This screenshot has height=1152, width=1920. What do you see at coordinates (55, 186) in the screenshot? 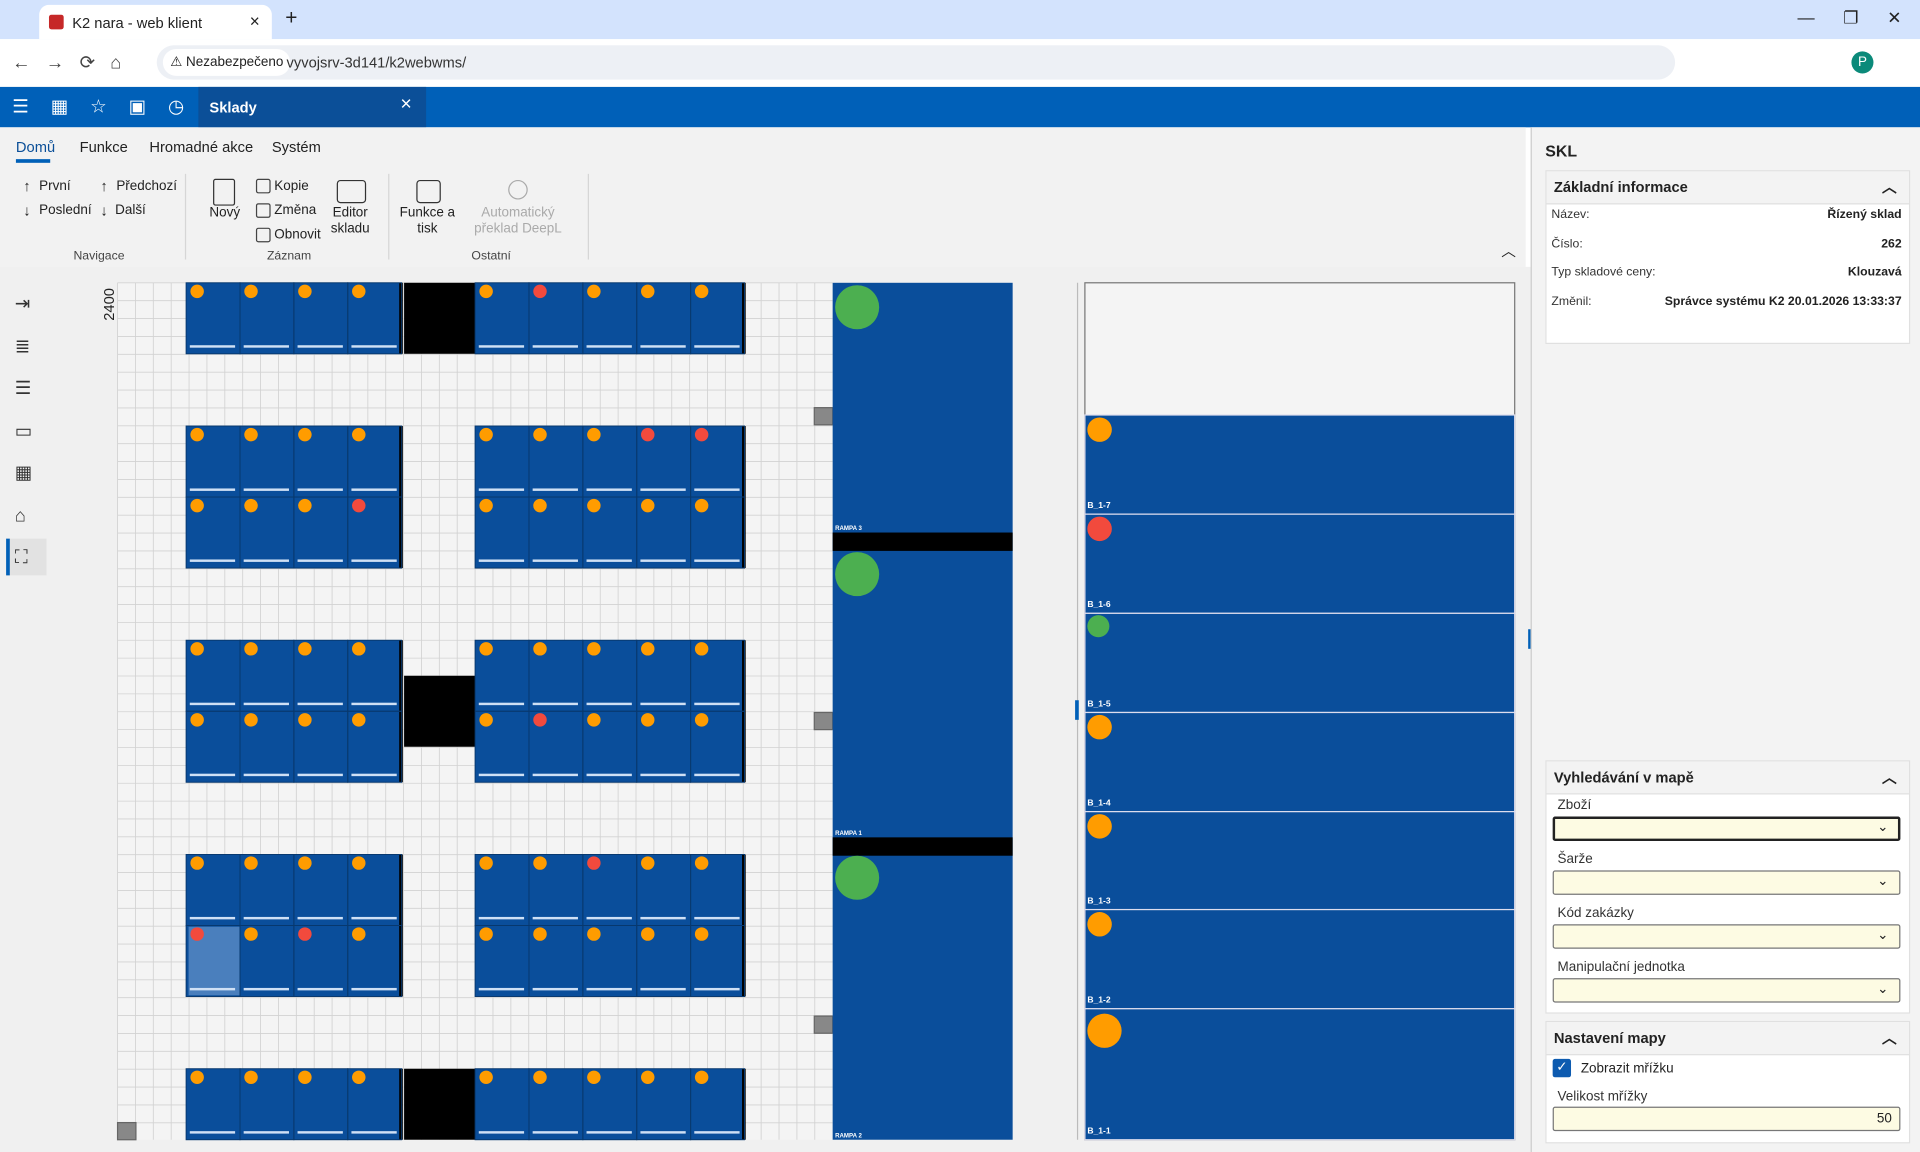
I see `ribbon-button: První` at bounding box center [55, 186].